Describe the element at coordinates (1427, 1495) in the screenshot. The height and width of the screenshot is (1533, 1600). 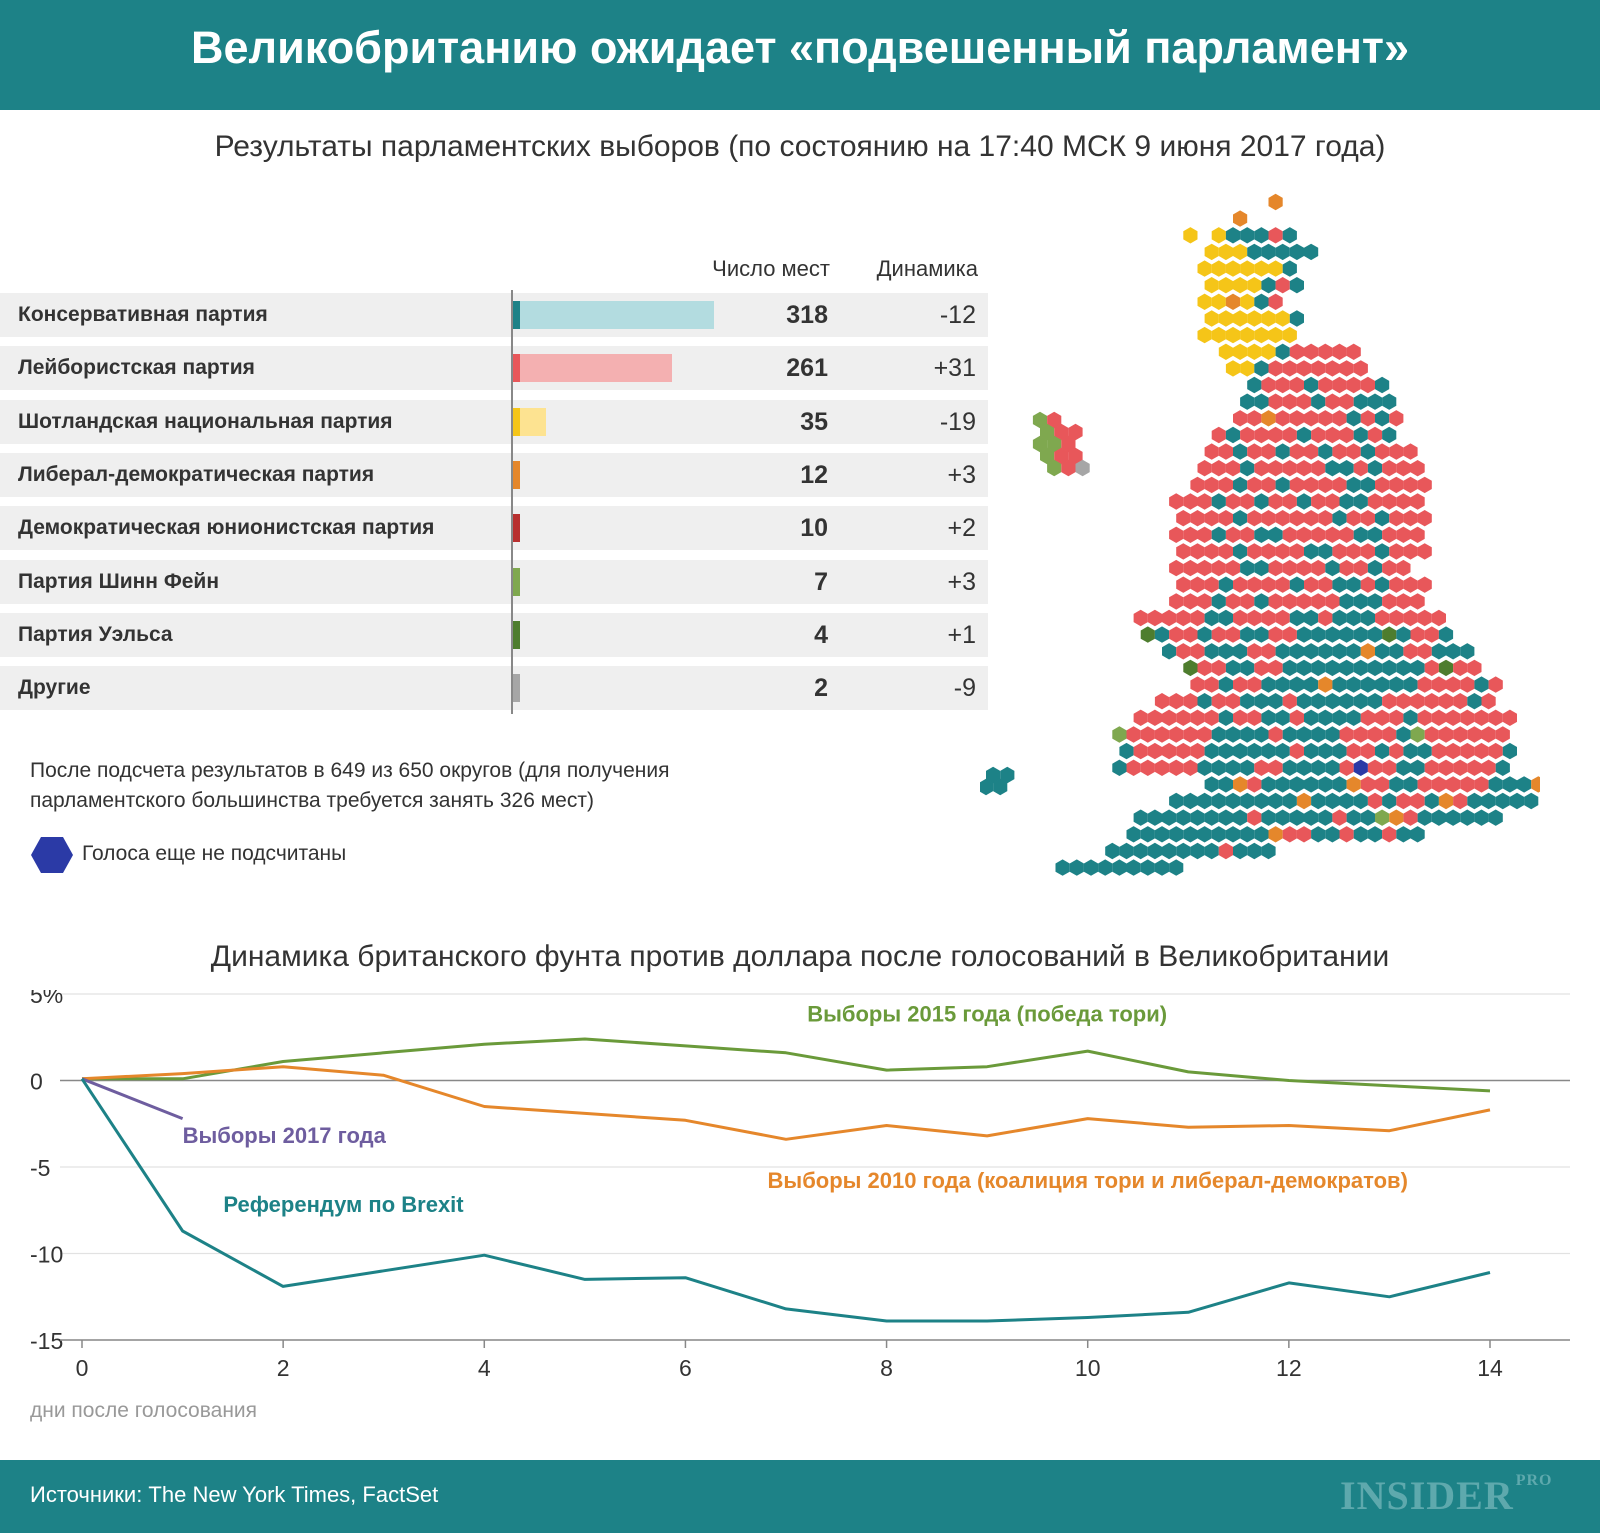
I see `logo-text: INSIDER` at that location.